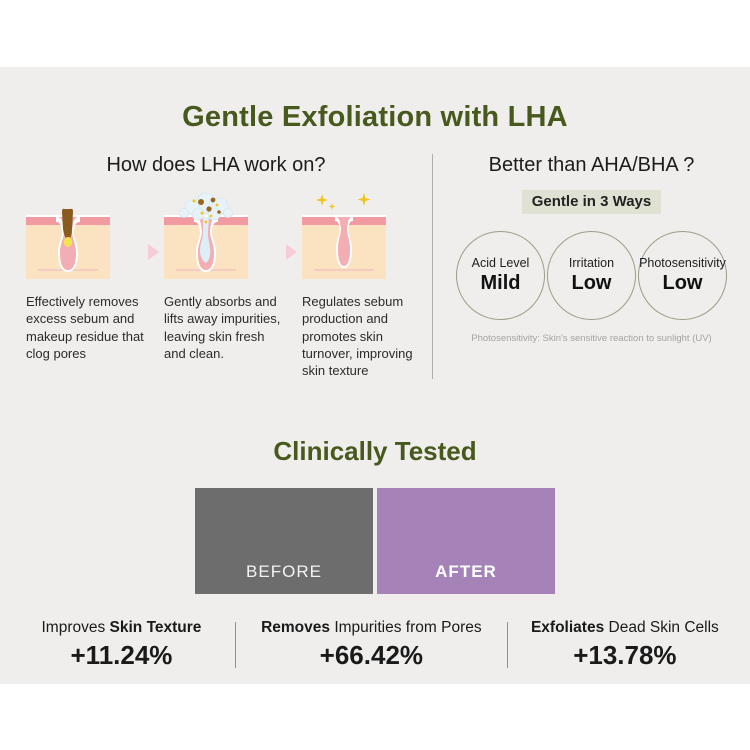  I want to click on stat-action: Improves, so click(73, 628).